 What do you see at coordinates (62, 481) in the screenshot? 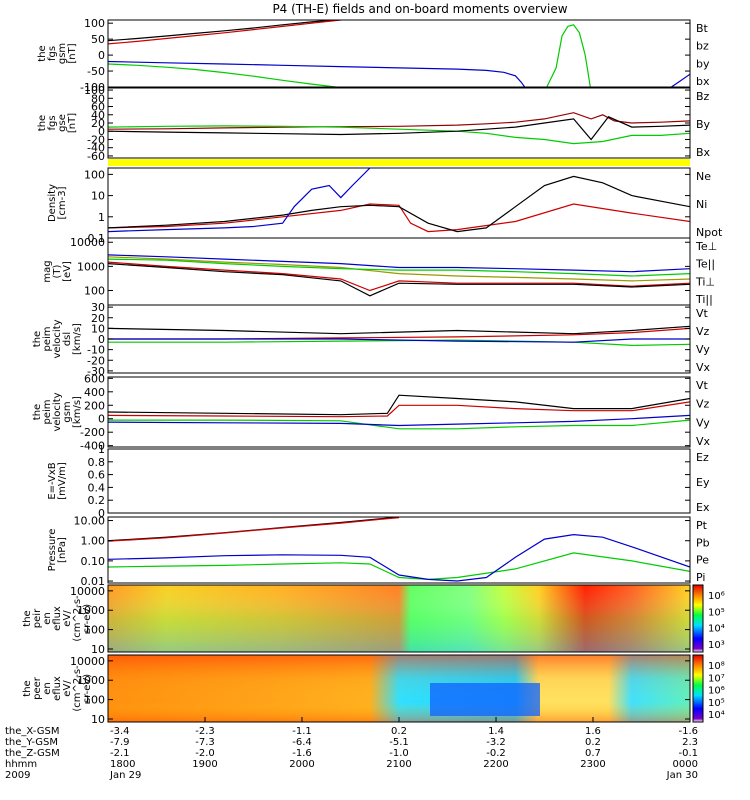
I see `y-axis-label: [mV/m]` at bounding box center [62, 481].